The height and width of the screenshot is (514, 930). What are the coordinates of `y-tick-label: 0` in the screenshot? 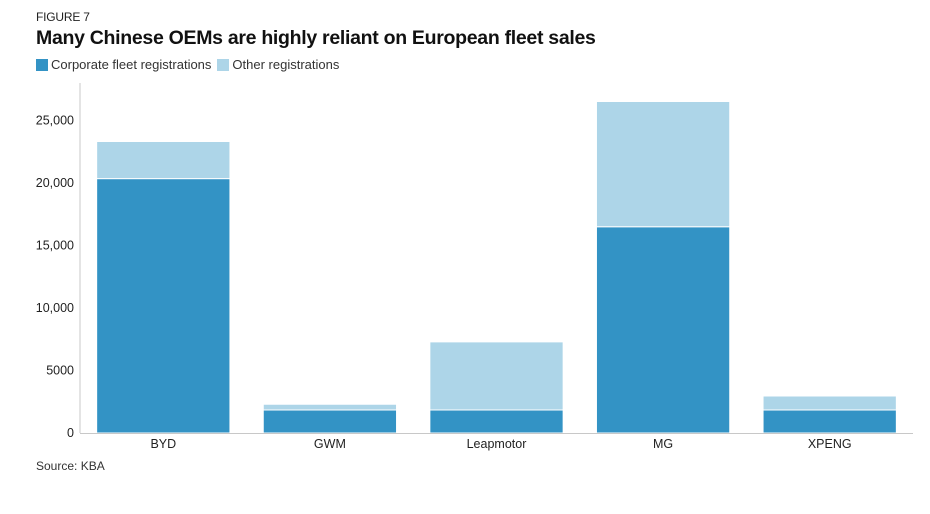 It's located at (70, 433).